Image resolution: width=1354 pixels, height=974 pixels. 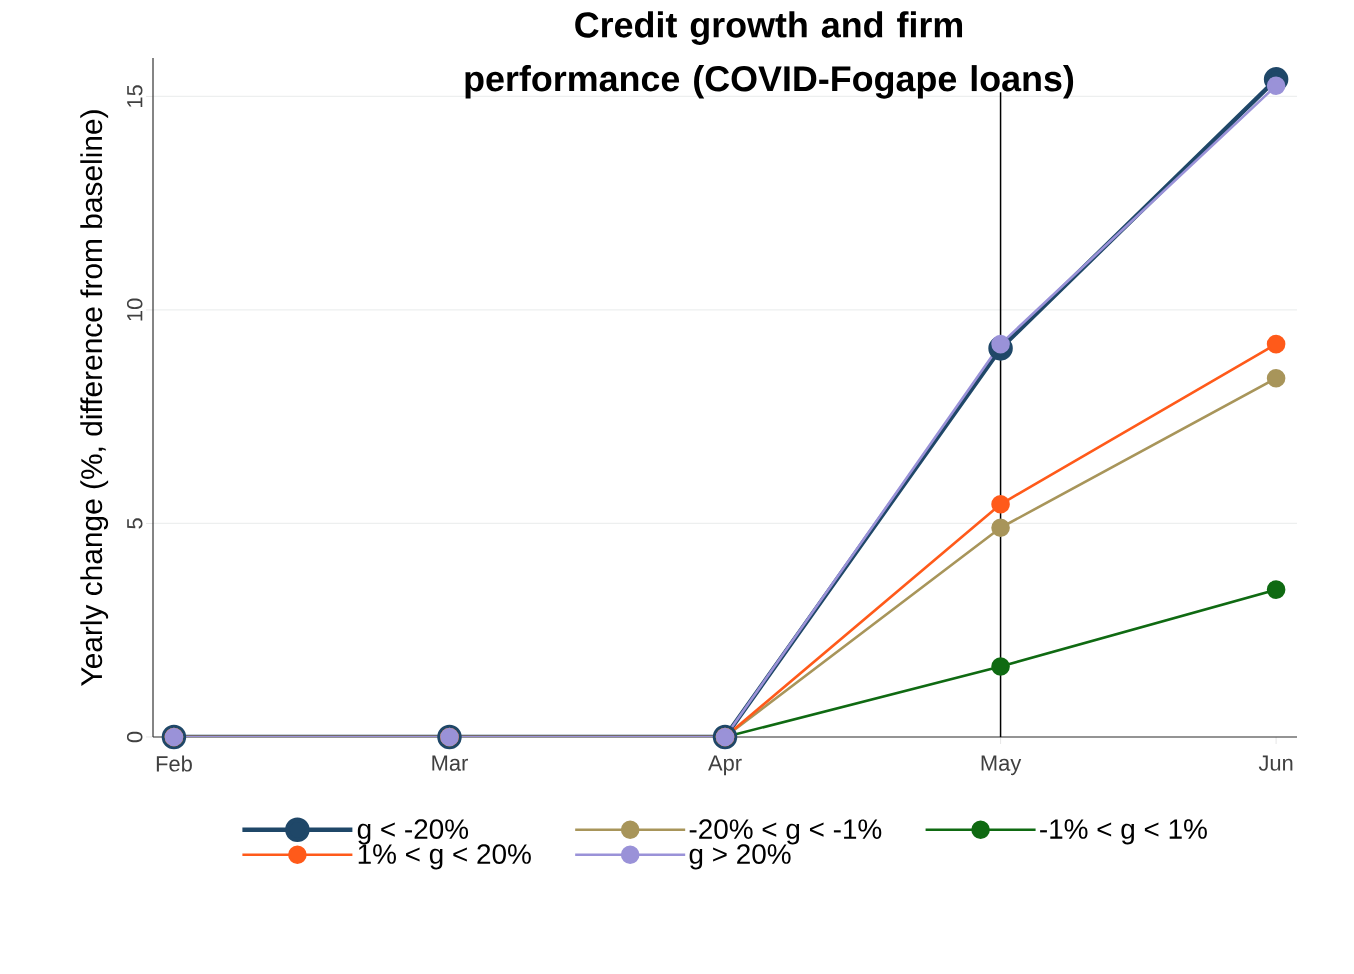 I want to click on legend-label: 1% < g < 20%, so click(x=444, y=857).